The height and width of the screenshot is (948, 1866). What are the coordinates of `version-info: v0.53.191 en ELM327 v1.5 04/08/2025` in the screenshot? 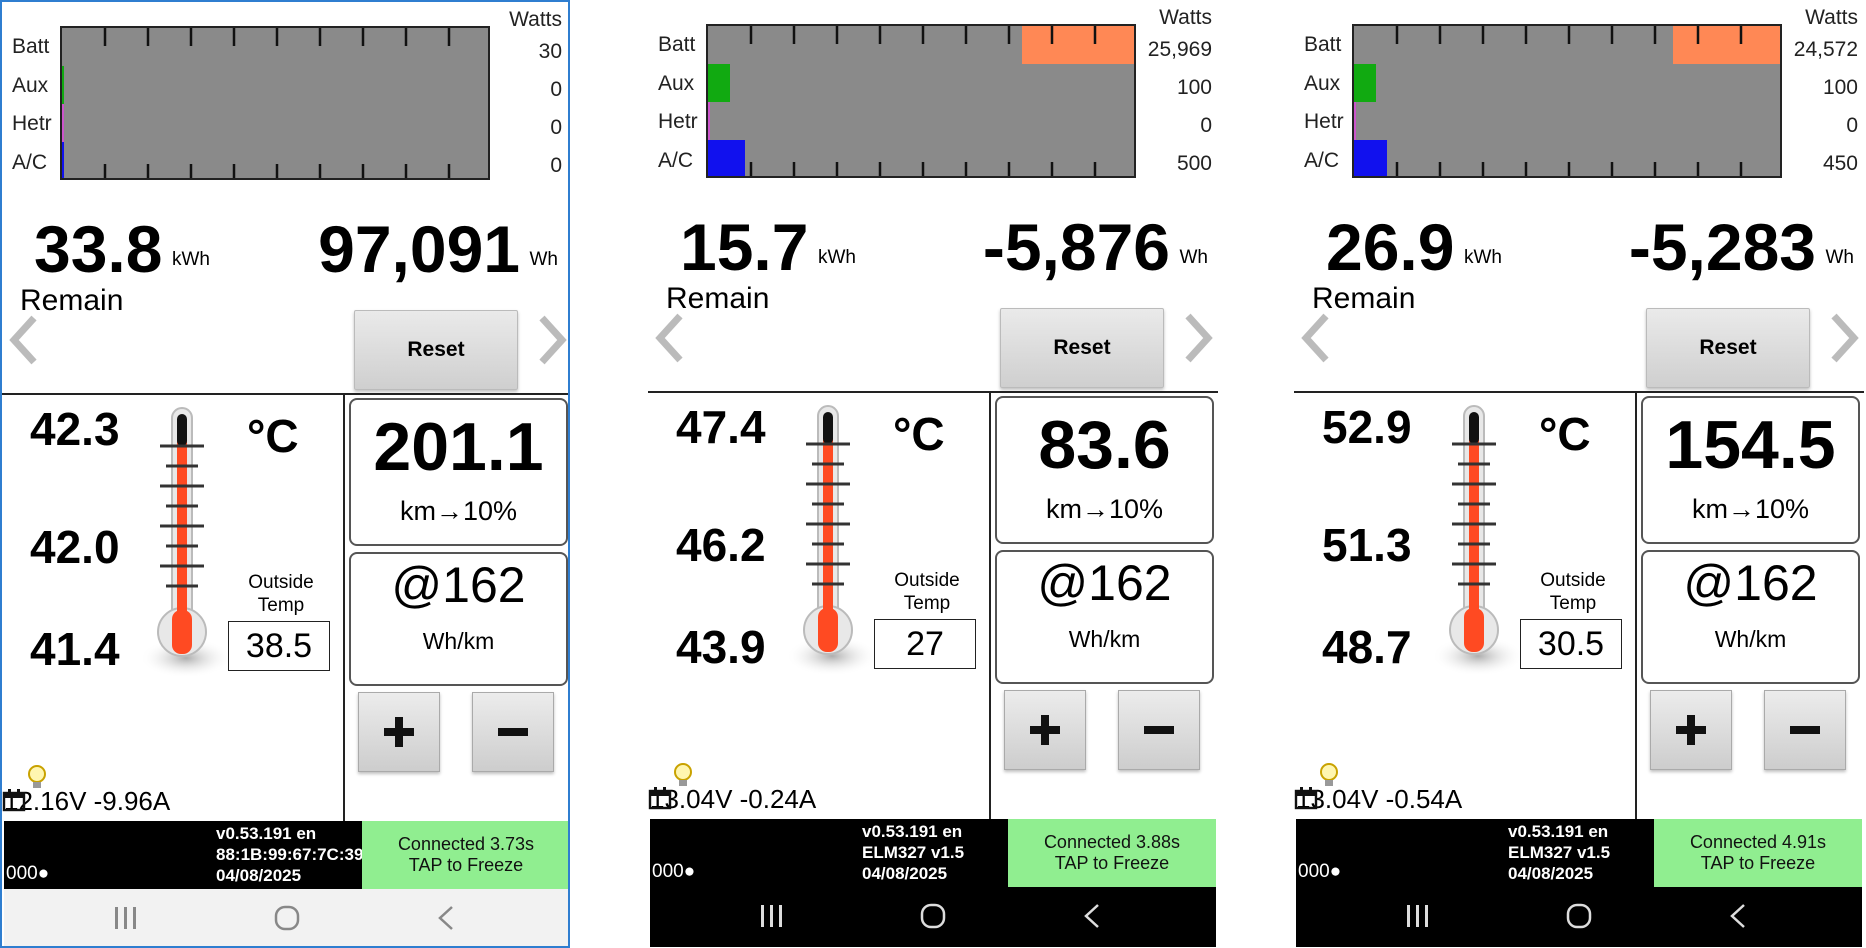 It's located at (1559, 852).